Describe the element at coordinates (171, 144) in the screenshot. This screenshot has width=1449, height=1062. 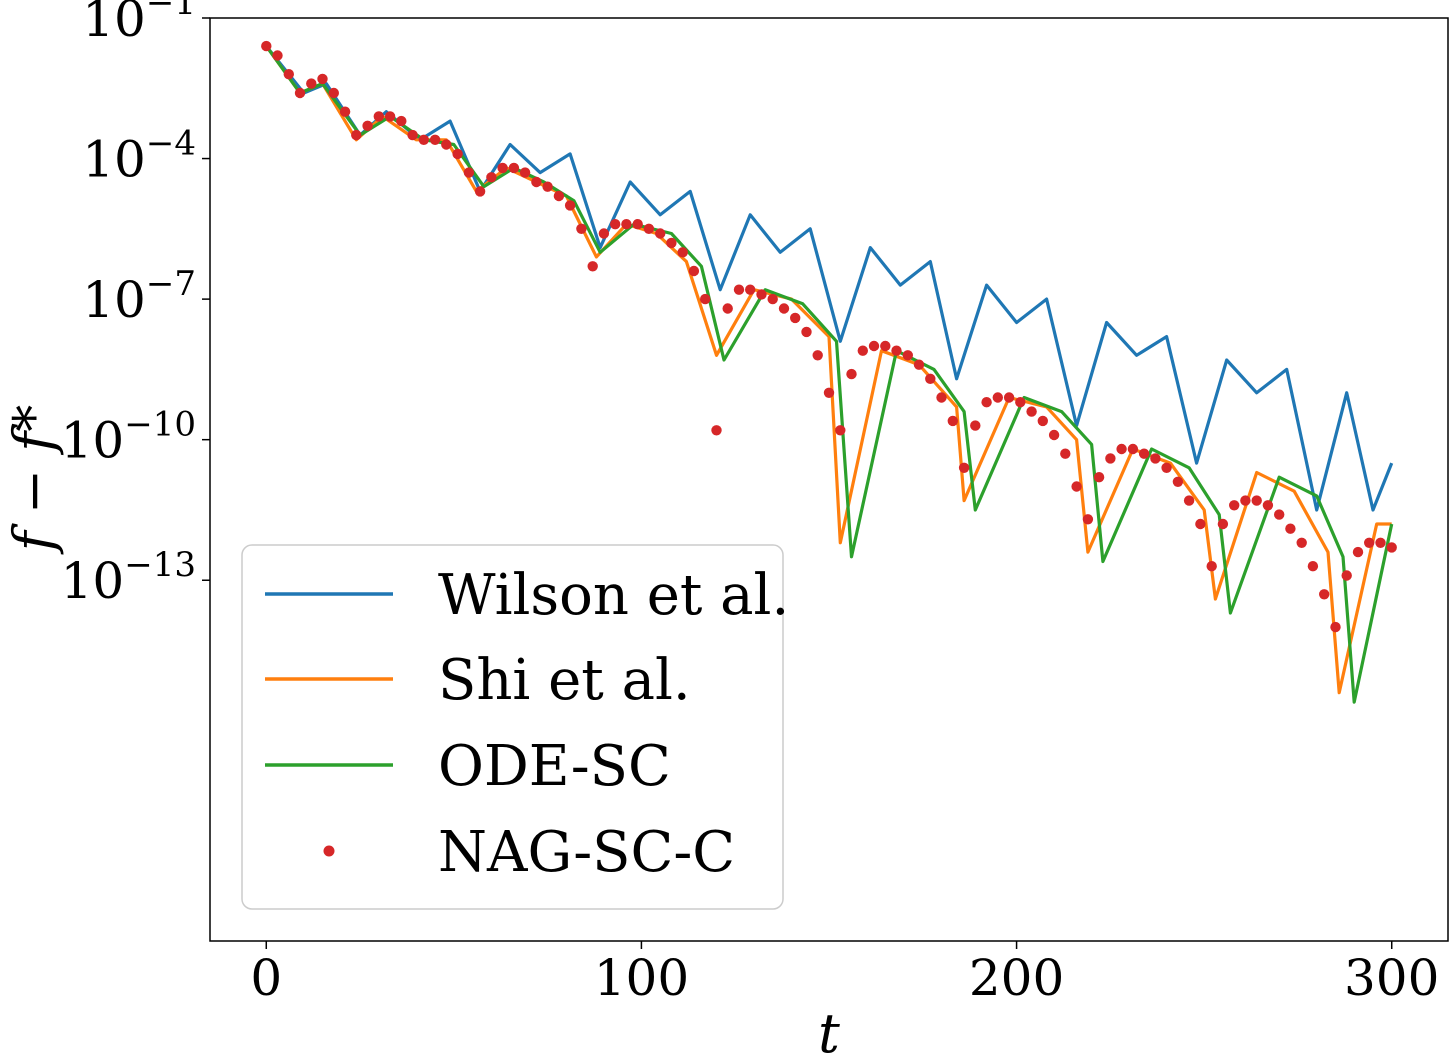
I see `y-tick-exponent: −4` at that location.